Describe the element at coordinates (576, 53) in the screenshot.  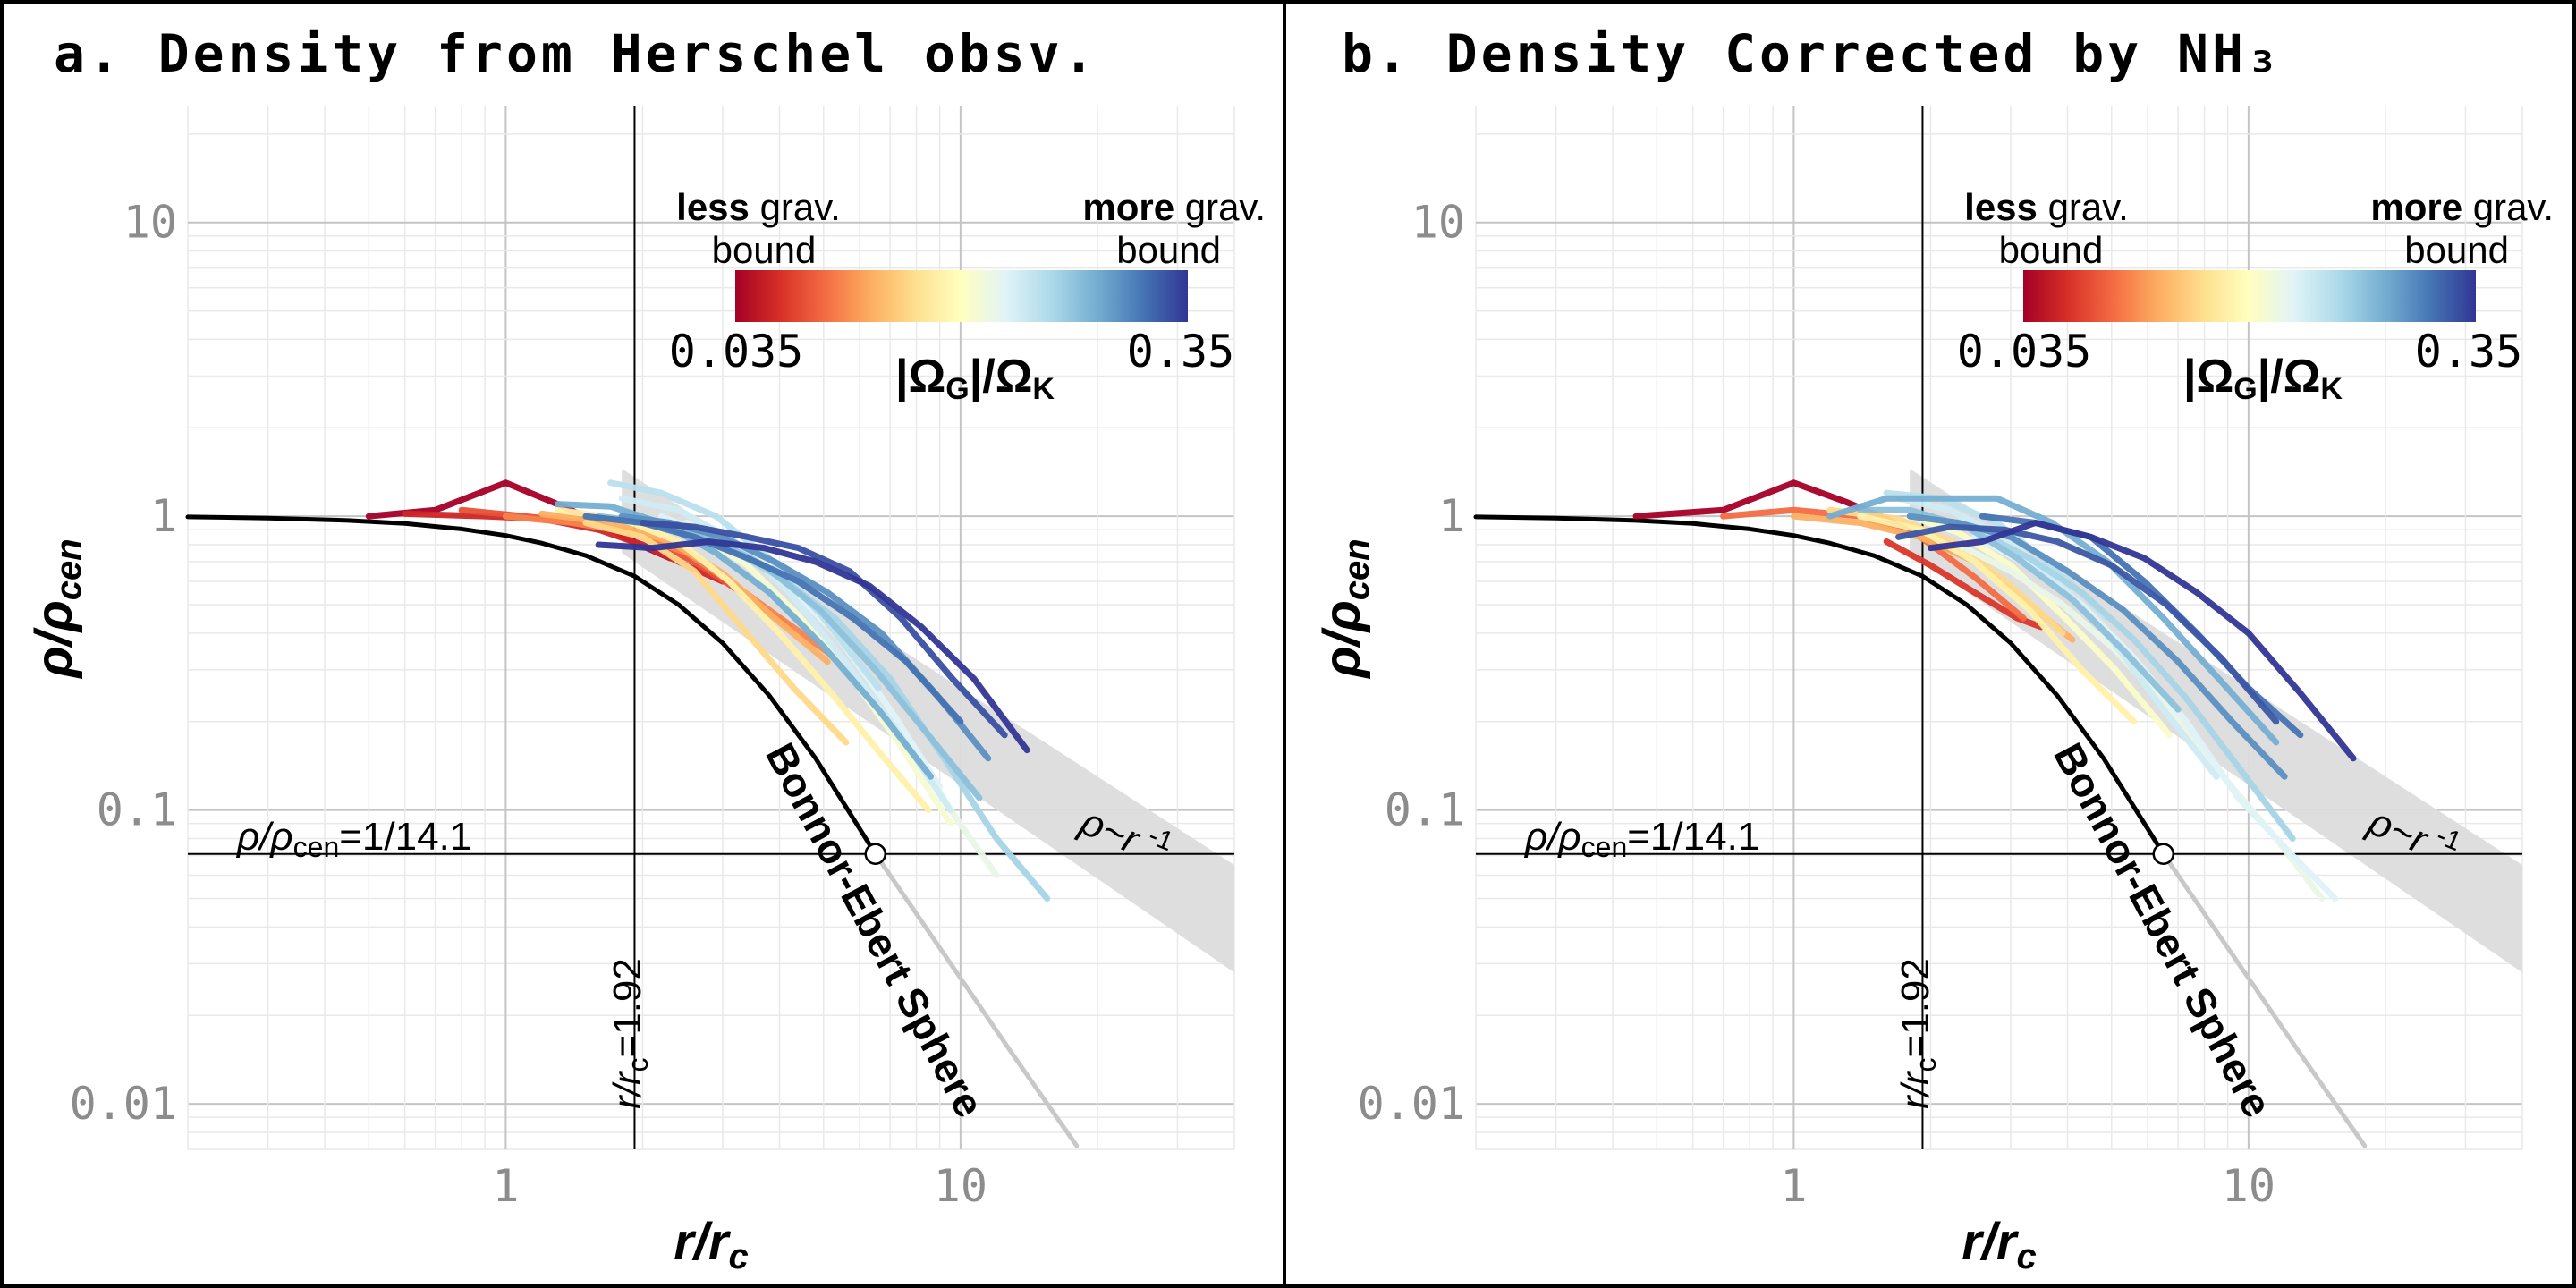
I see `panel-title: a. Density from Herschel obsv.` at that location.